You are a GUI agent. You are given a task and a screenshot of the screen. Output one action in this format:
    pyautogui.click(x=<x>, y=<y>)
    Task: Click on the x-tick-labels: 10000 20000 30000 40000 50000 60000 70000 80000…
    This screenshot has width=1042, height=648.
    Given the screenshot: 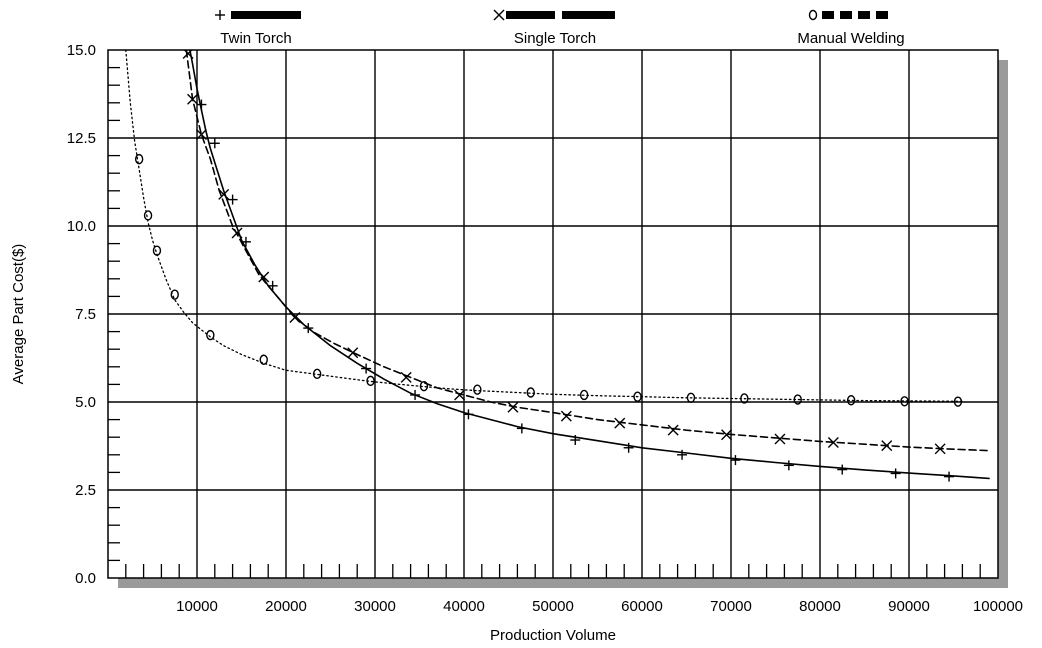 What is the action you would take?
    pyautogui.click(x=599, y=606)
    